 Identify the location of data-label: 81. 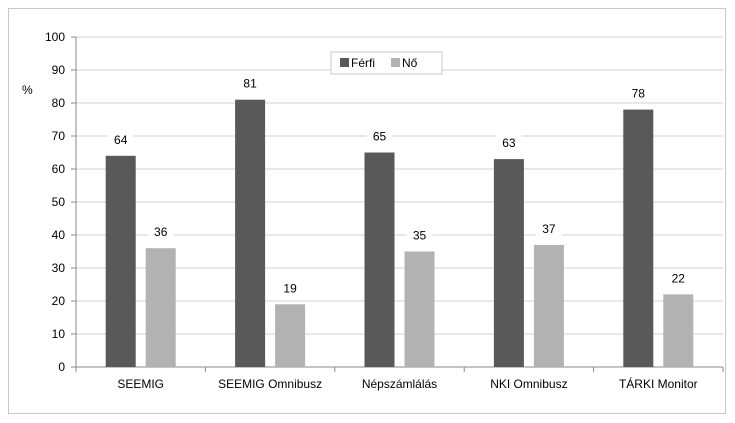
(250, 84).